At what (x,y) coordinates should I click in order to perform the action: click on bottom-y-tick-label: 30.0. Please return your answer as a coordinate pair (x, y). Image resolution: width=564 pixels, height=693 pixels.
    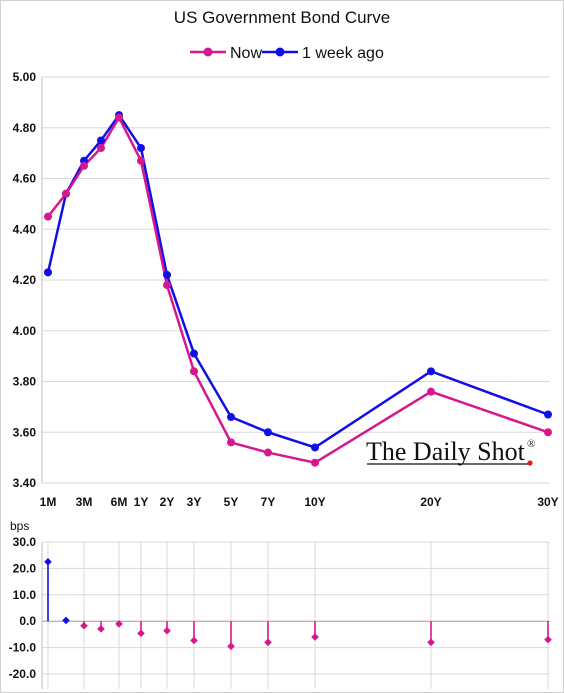
    Looking at the image, I should click on (25, 542).